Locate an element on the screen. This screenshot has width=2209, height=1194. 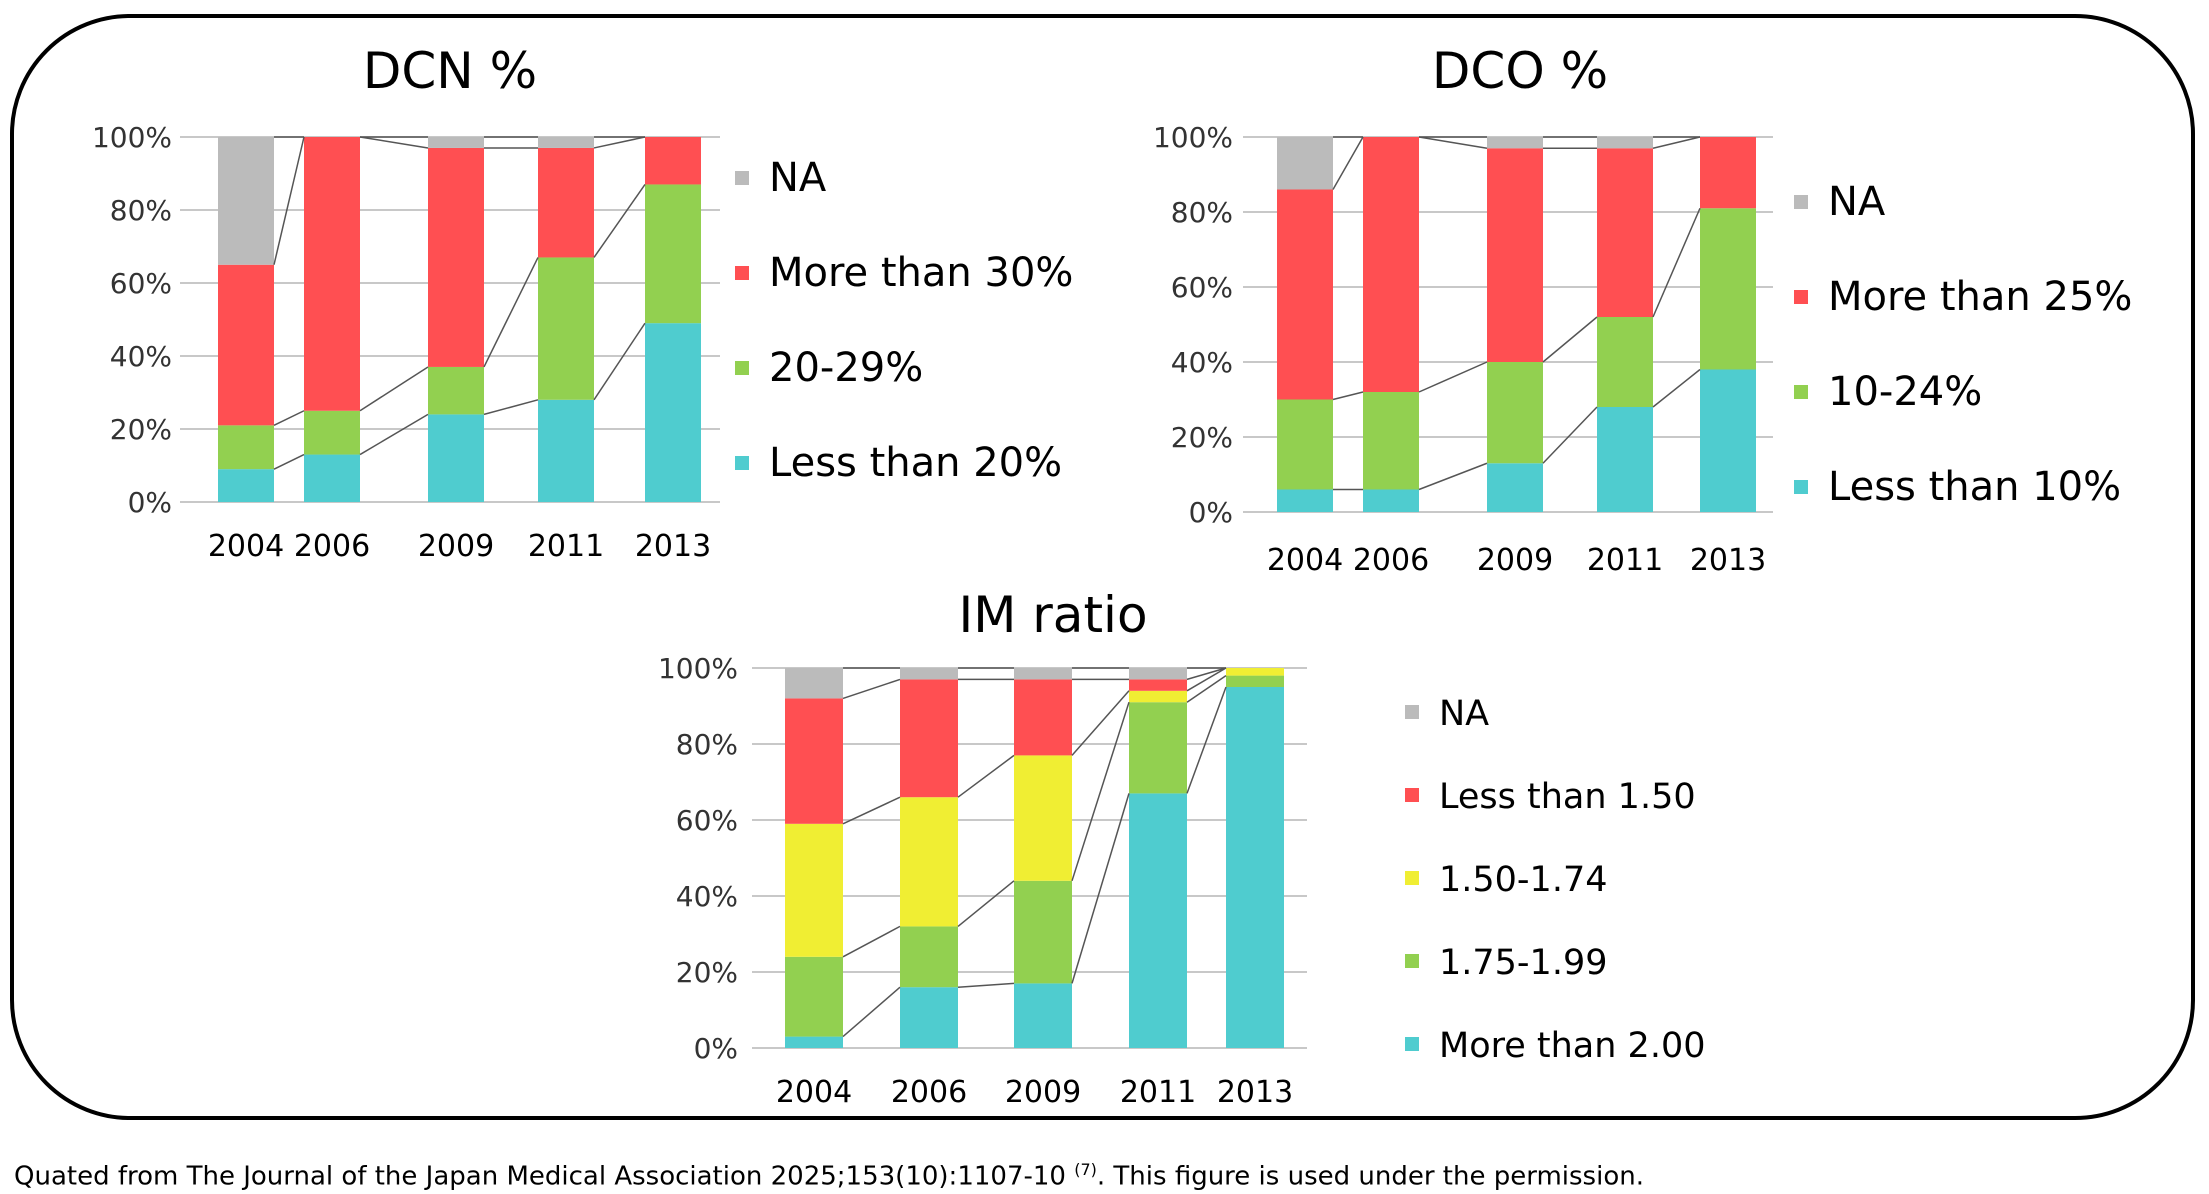
legend-label: 1.75-1.99 is located at coordinates (1523, 963).